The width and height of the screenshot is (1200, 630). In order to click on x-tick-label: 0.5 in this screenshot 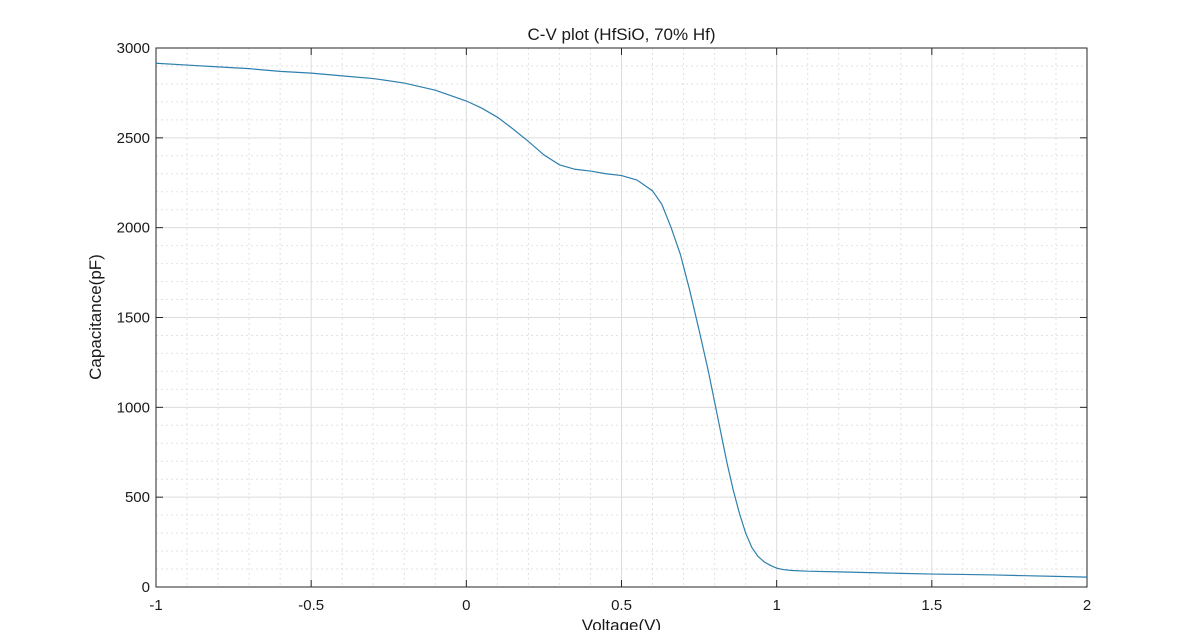, I will do `click(621, 605)`.